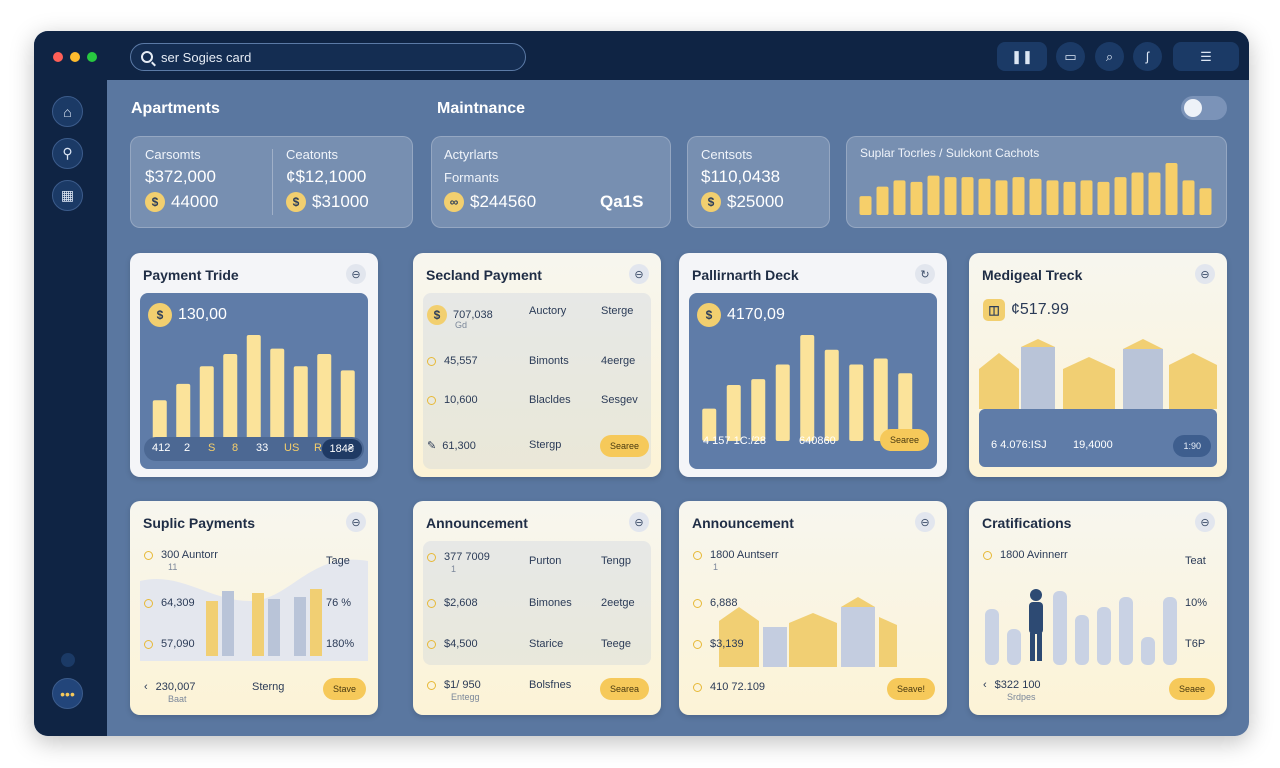  What do you see at coordinates (1081, 627) in the screenshot?
I see `person-illustration` at bounding box center [1081, 627].